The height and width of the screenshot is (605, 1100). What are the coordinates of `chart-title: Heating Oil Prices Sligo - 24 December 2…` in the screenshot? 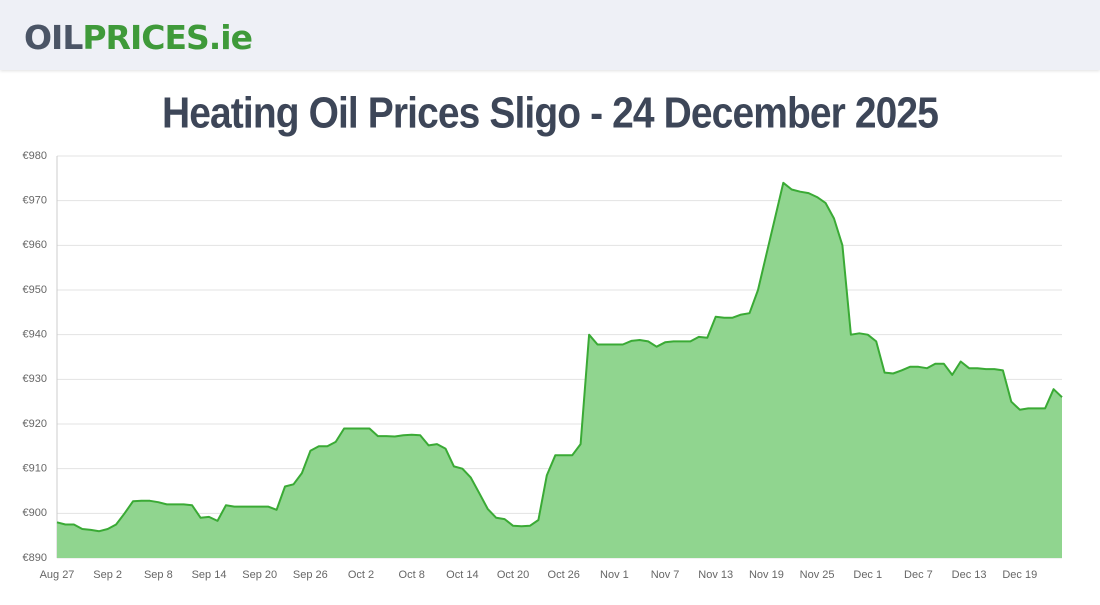 It's located at (550, 113).